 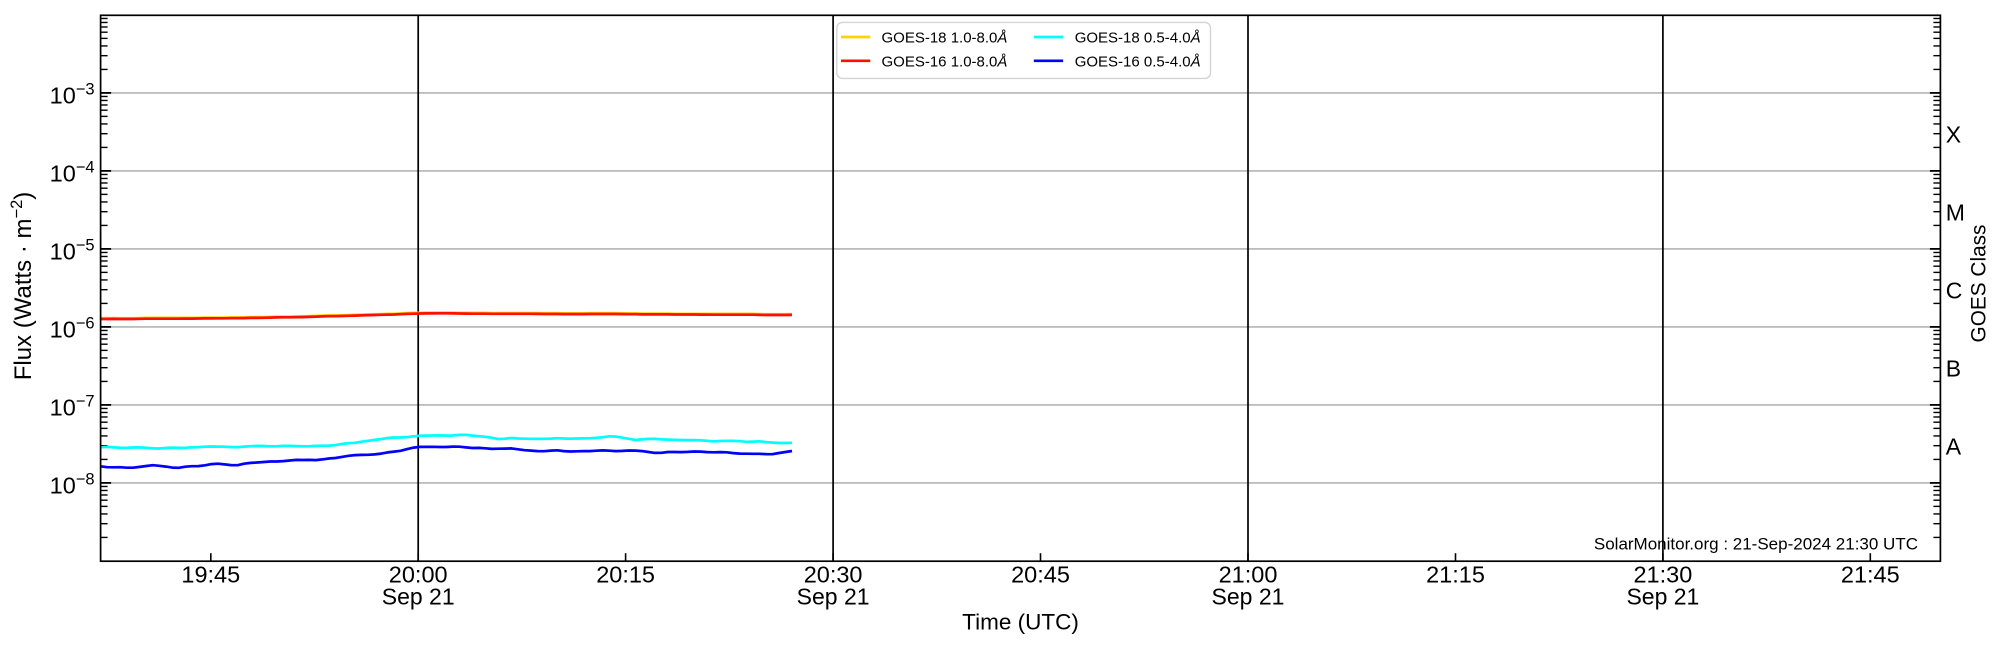 What do you see at coordinates (1954, 290) in the screenshot?
I see `svg-text: C` at bounding box center [1954, 290].